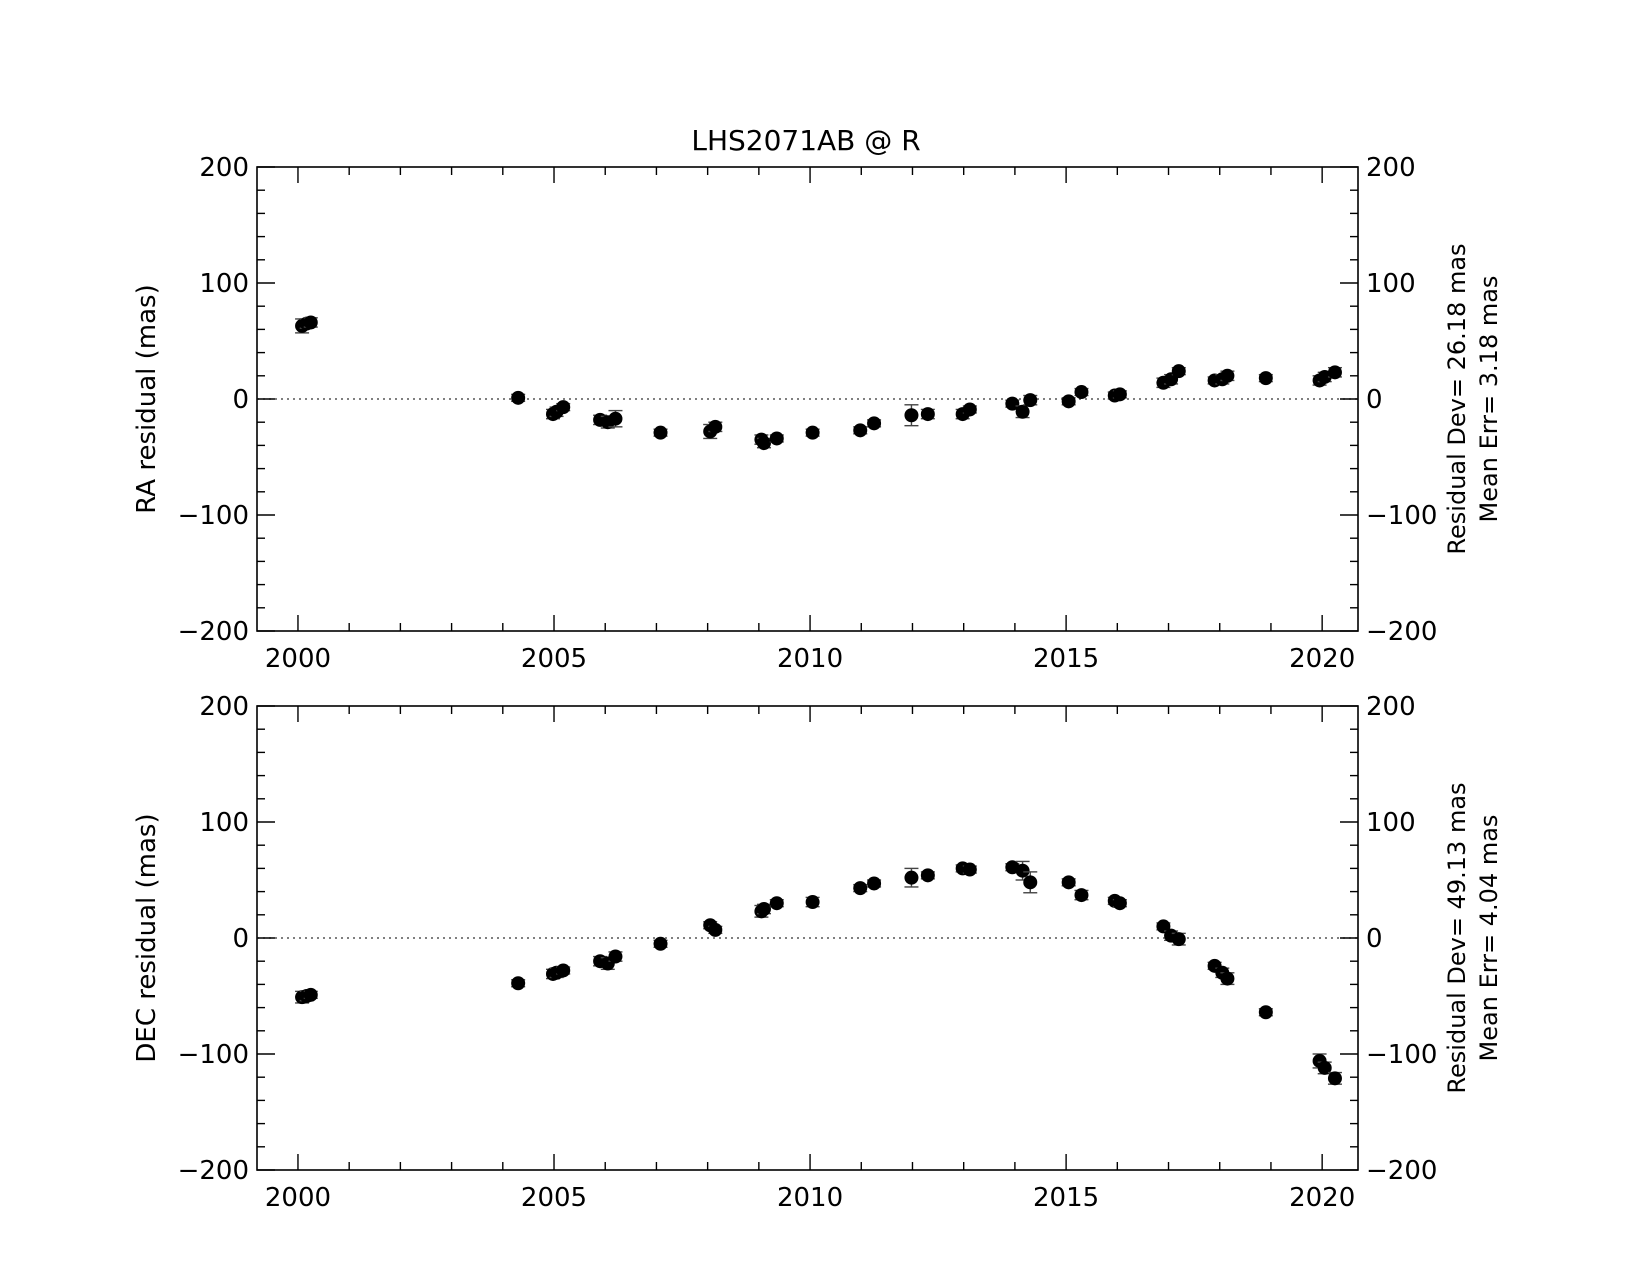  I want to click on stats-line: Mean Err= 4.04 mas, so click(1489, 938).